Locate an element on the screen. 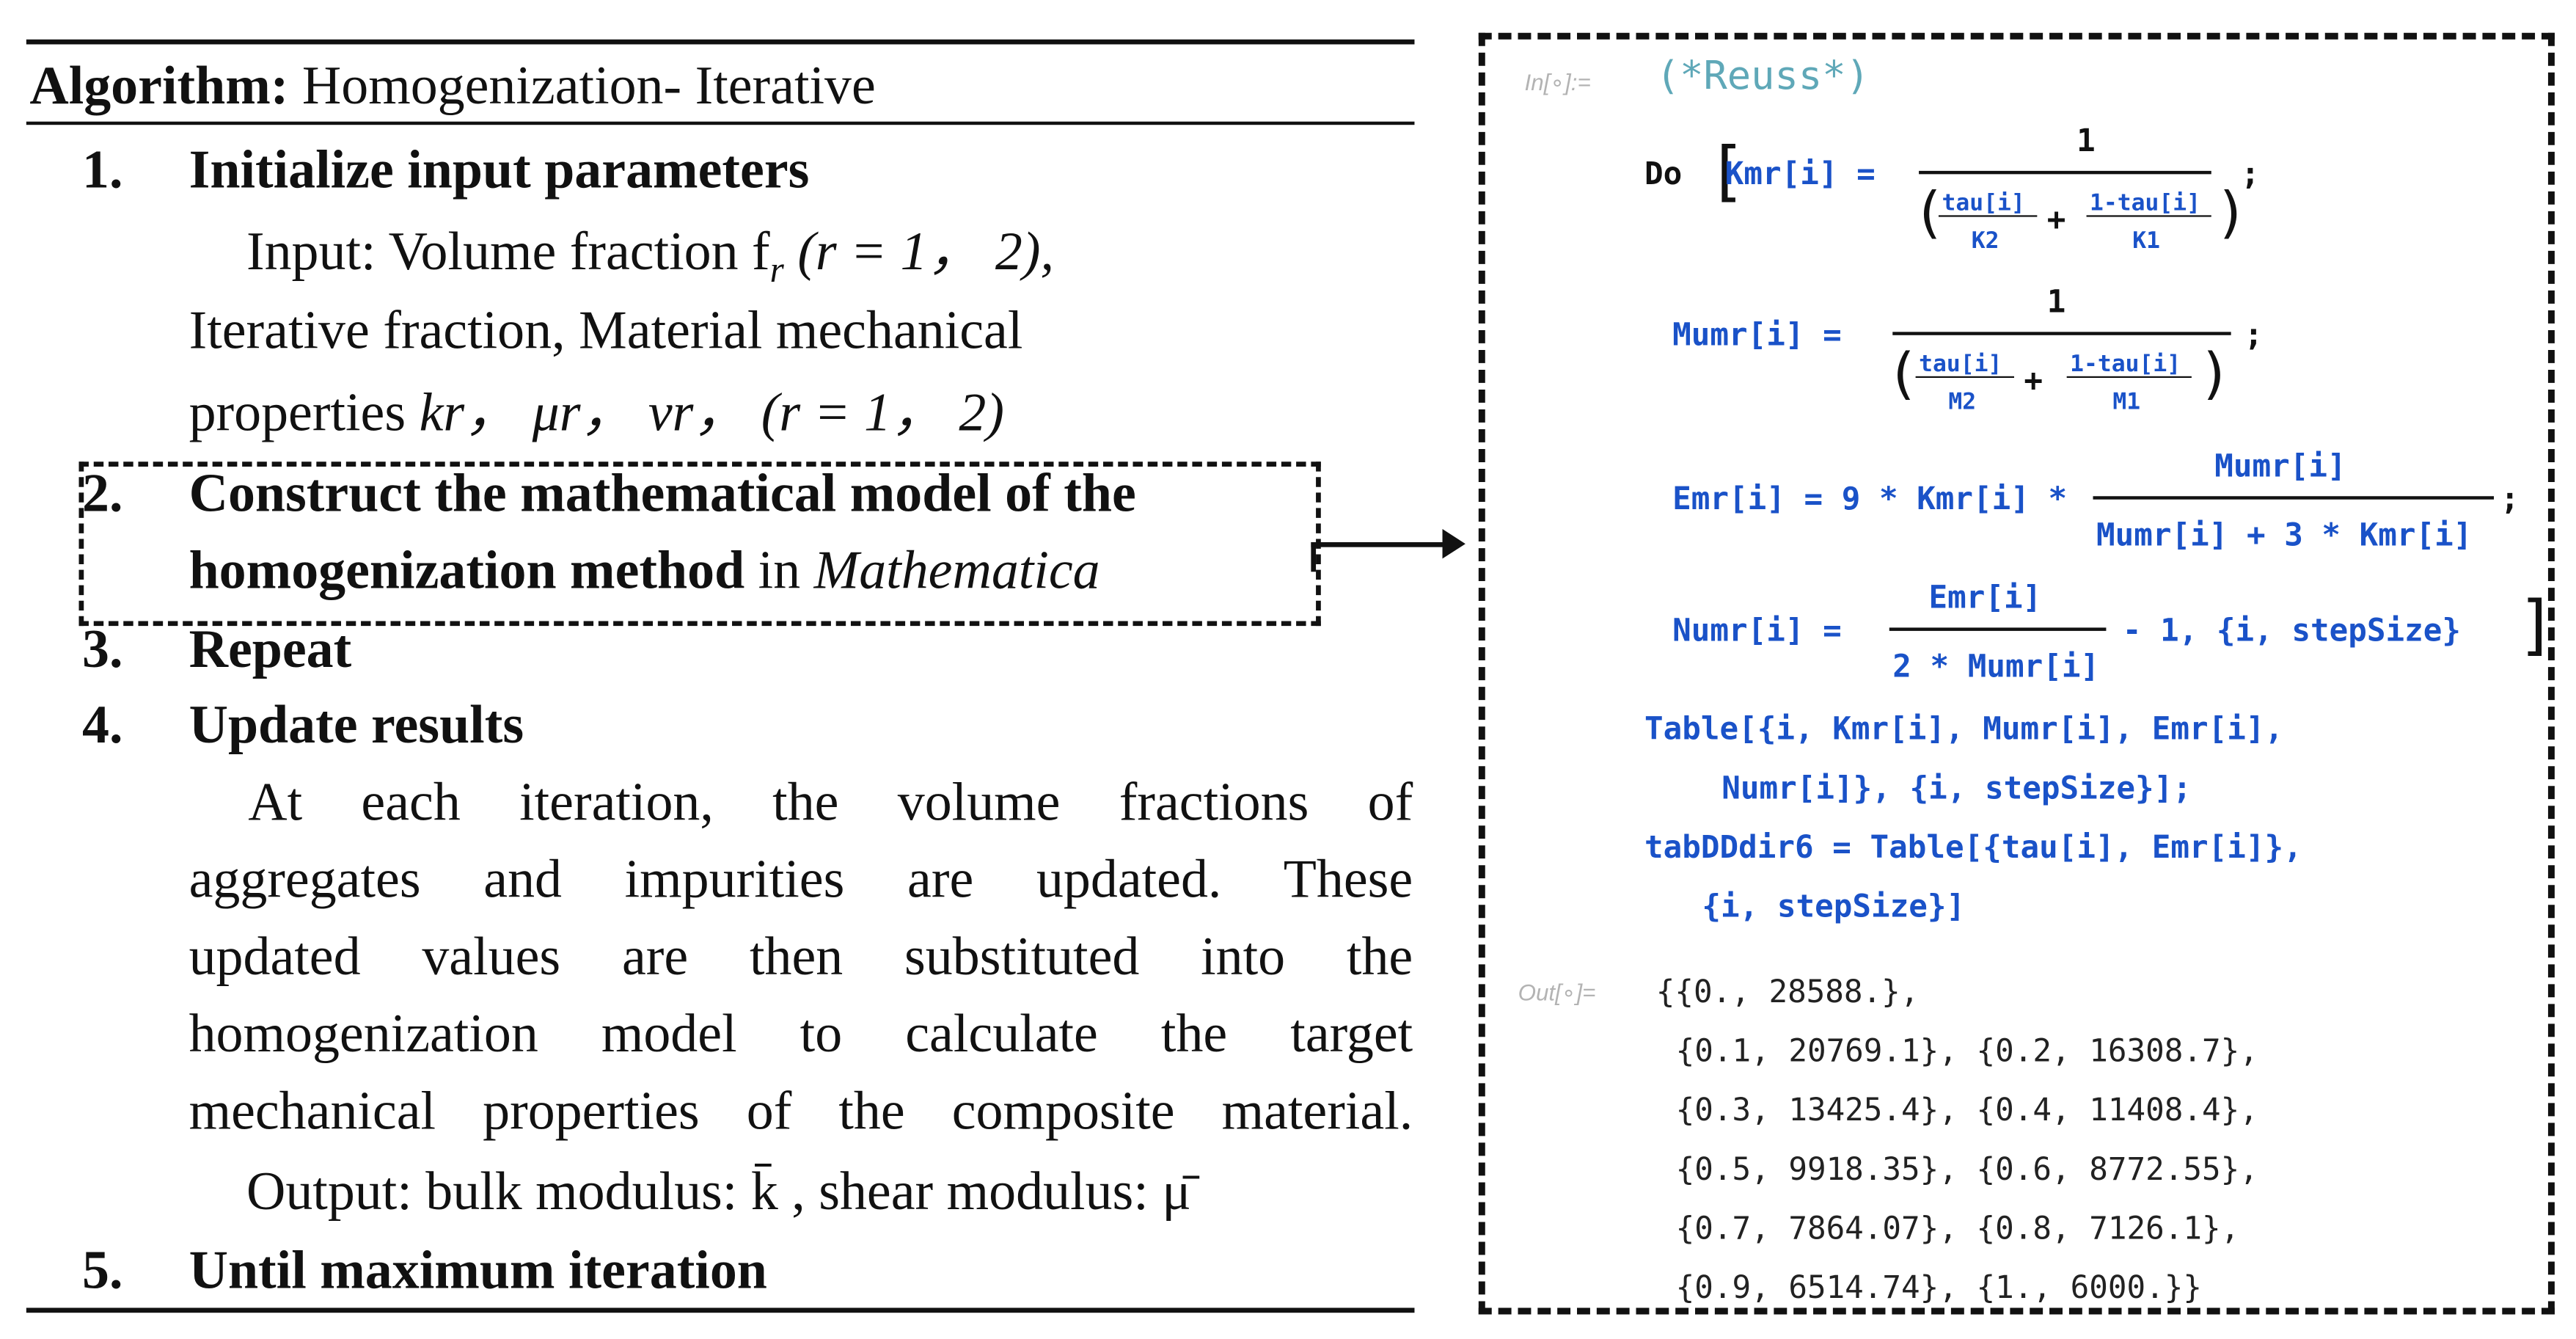 This screenshot has height=1339, width=2576. step1-line2: Iterative fraction, Material mechanical is located at coordinates (606, 332).